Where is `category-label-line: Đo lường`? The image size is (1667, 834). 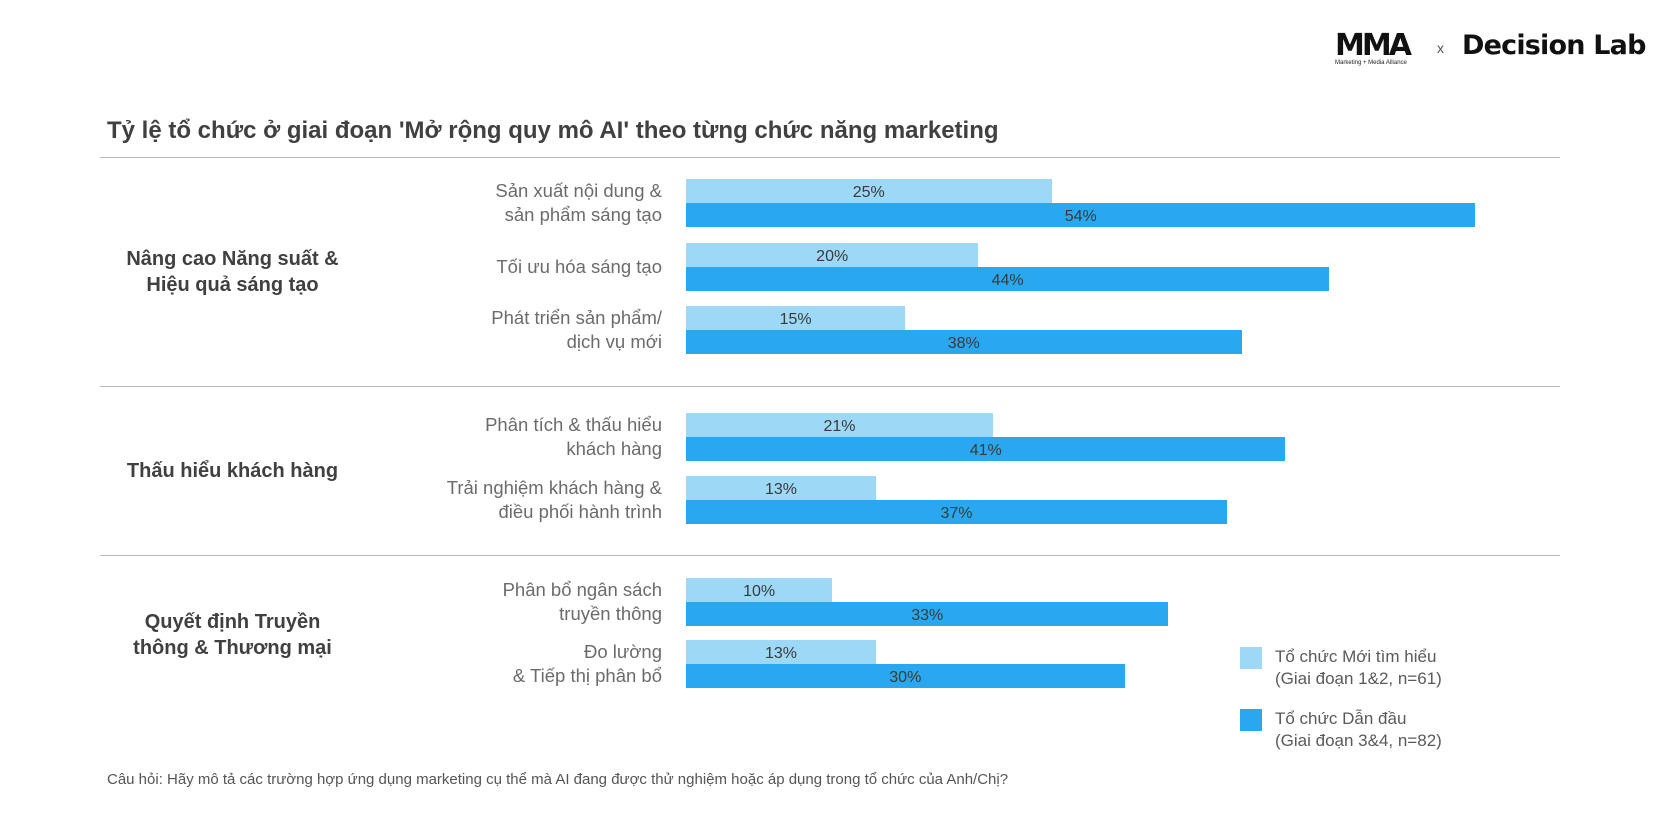 category-label-line: Đo lường is located at coordinates (623, 651).